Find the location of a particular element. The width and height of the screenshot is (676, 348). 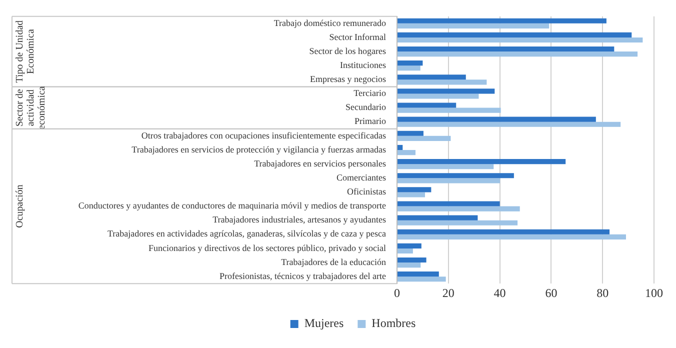

y-tick-label: Trabajadores industriales, artesanos y ayudantes is located at coordinates (299, 219).